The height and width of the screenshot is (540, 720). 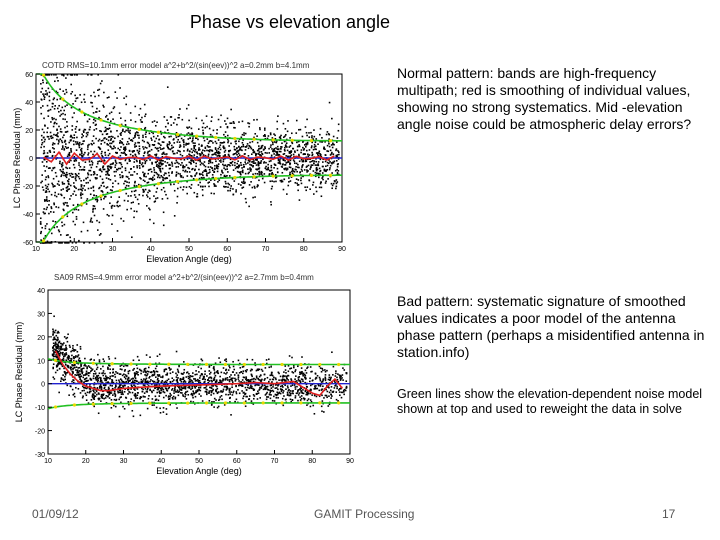 What do you see at coordinates (41, 361) in the screenshot?
I see `y-tick-label: 10` at bounding box center [41, 361].